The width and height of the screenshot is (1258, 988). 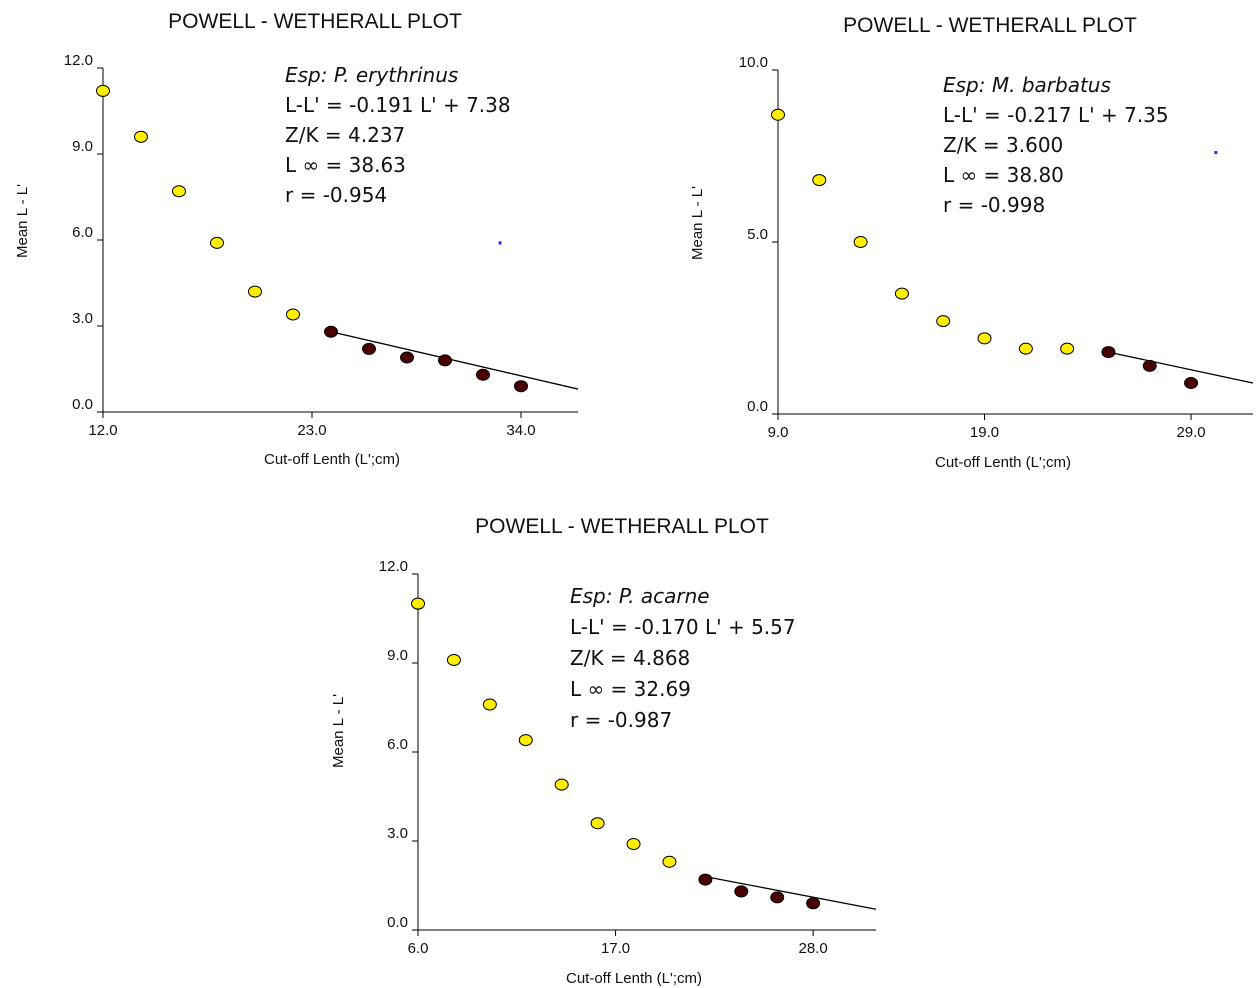 I want to click on y-tick-label: 5.0, so click(x=757, y=234).